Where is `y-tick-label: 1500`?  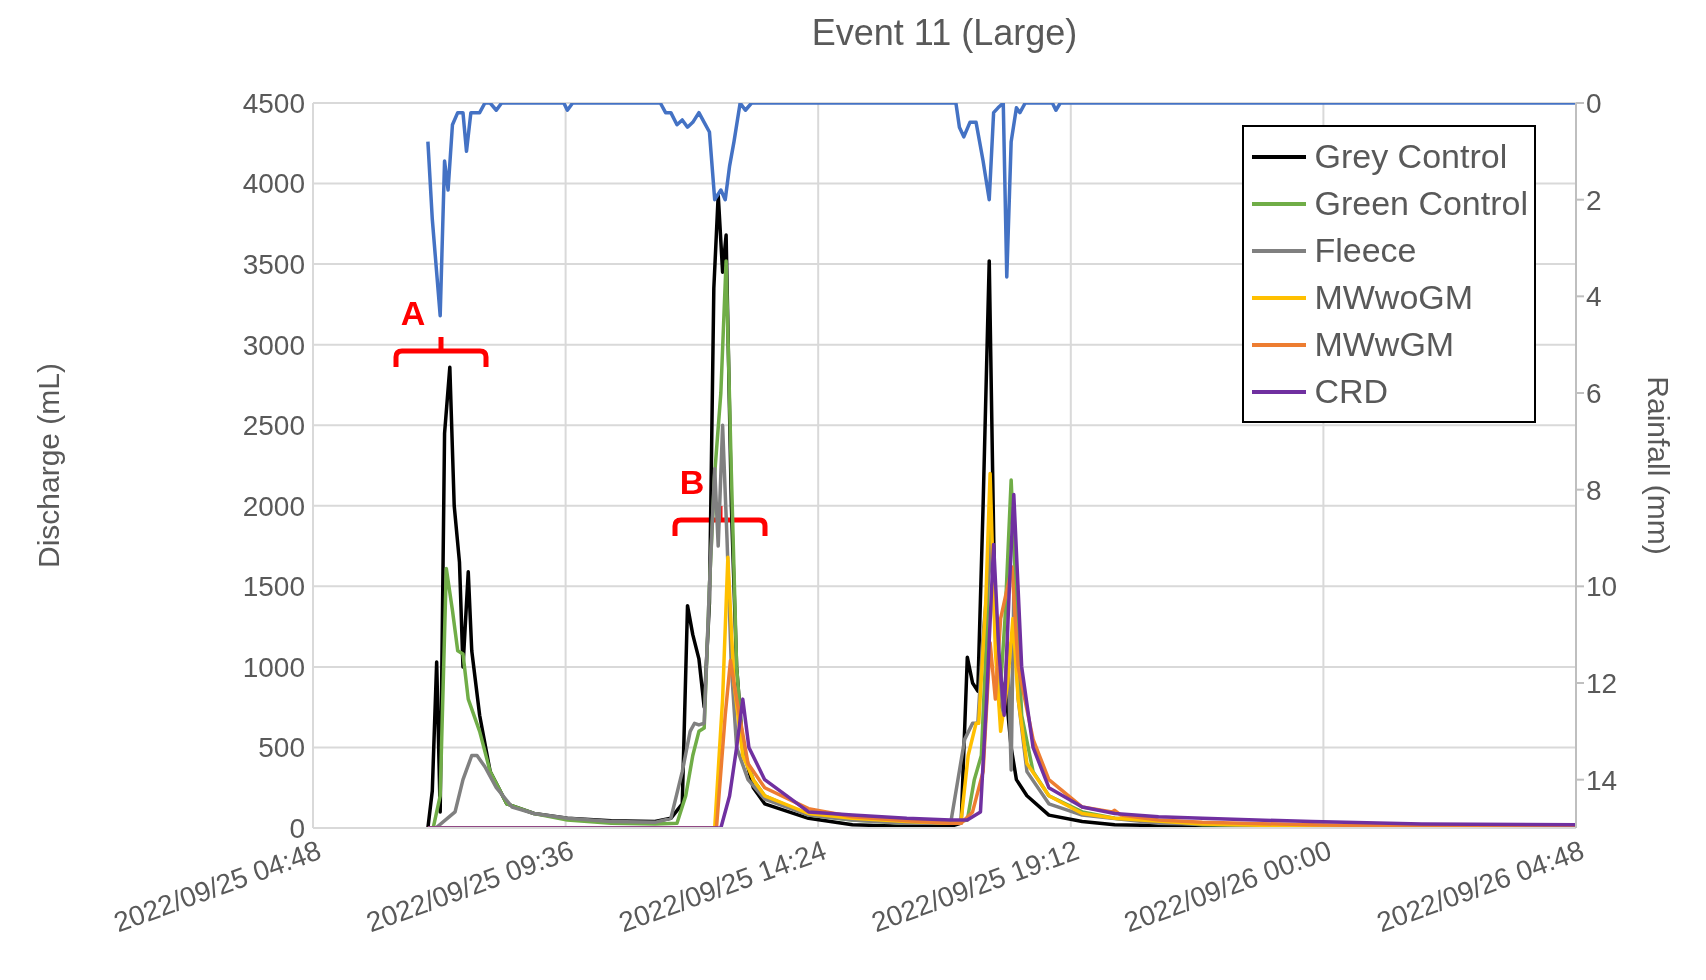
y-tick-label: 1500 is located at coordinates (273, 587).